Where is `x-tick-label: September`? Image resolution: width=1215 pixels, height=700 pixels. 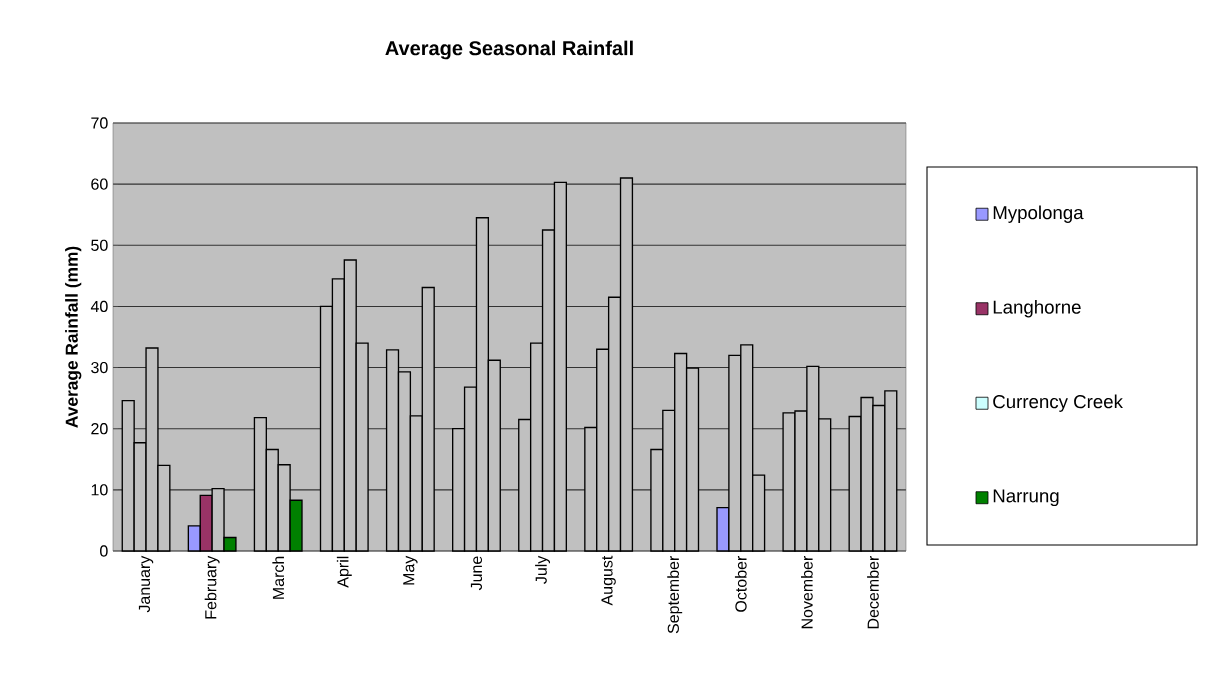
x-tick-label: September is located at coordinates (675, 594).